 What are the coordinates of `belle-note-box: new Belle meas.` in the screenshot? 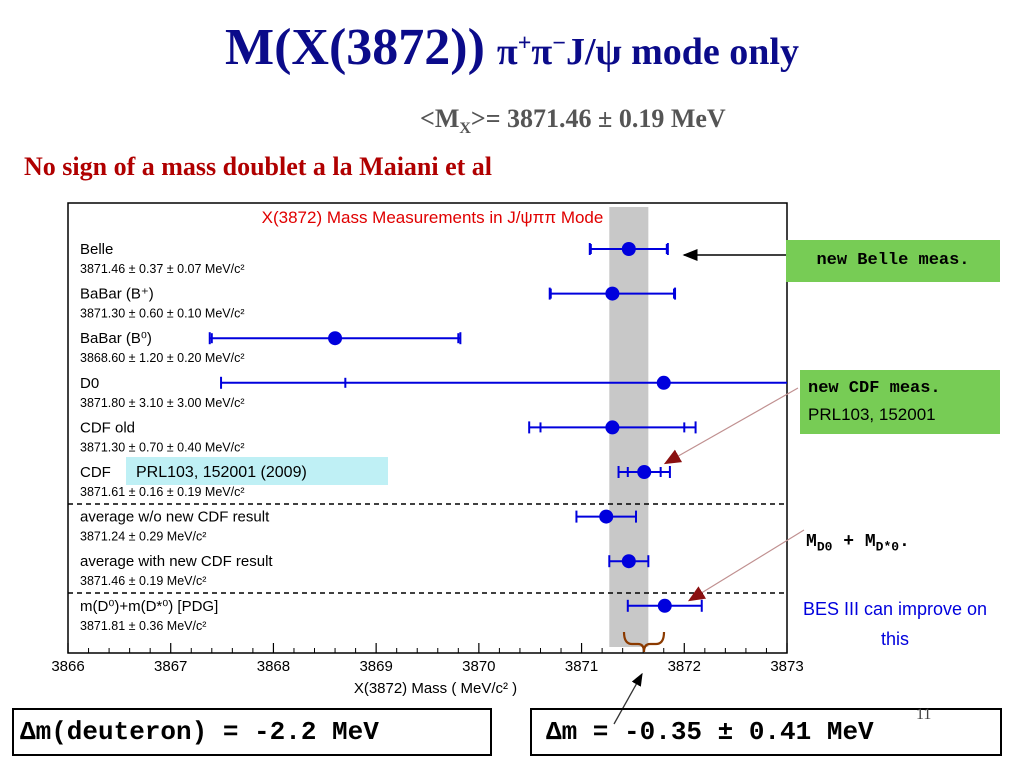 It's located at (893, 261).